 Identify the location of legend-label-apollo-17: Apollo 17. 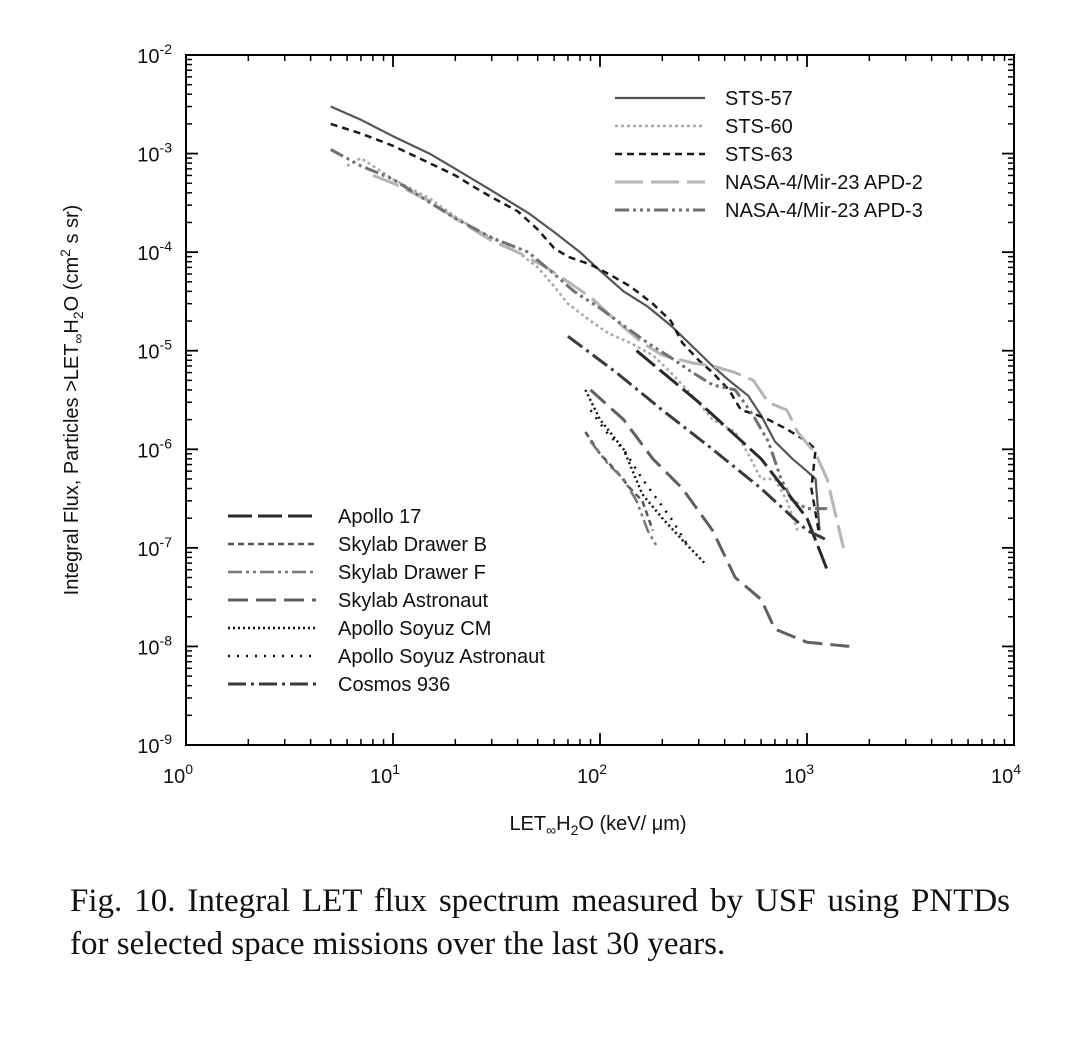
(379, 517).